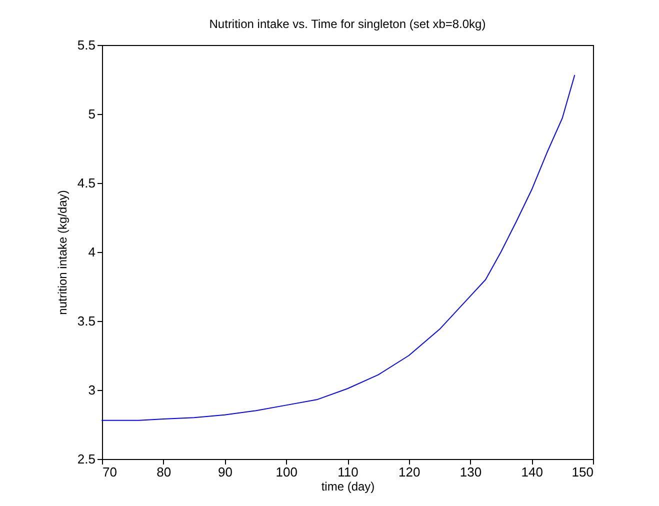  What do you see at coordinates (471, 472) in the screenshot?
I see `x-tick-label: 130` at bounding box center [471, 472].